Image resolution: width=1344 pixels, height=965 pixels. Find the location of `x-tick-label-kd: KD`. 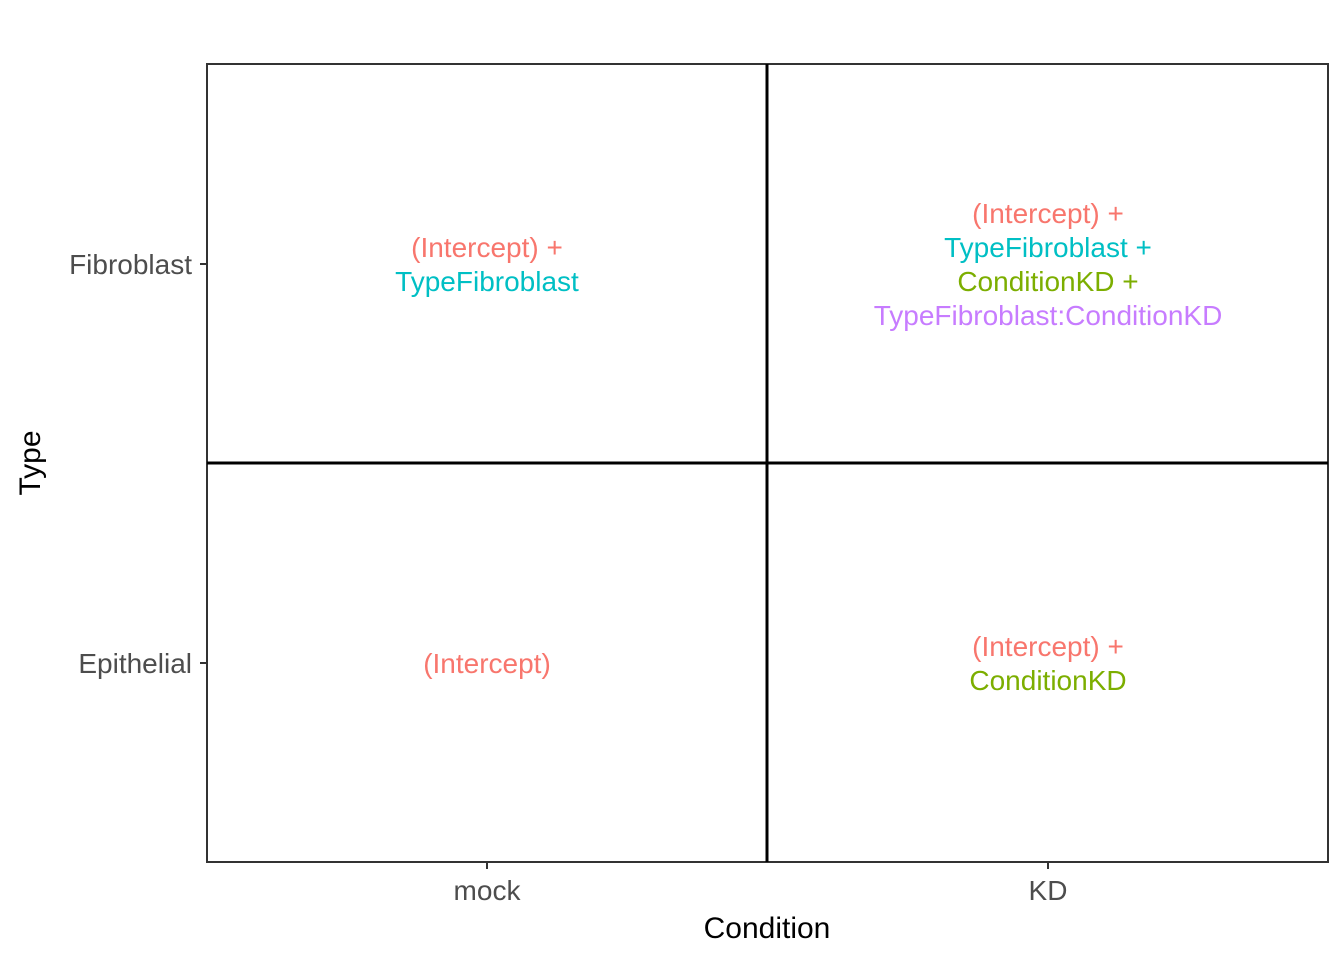

x-tick-label-kd: KD is located at coordinates (1048, 890).